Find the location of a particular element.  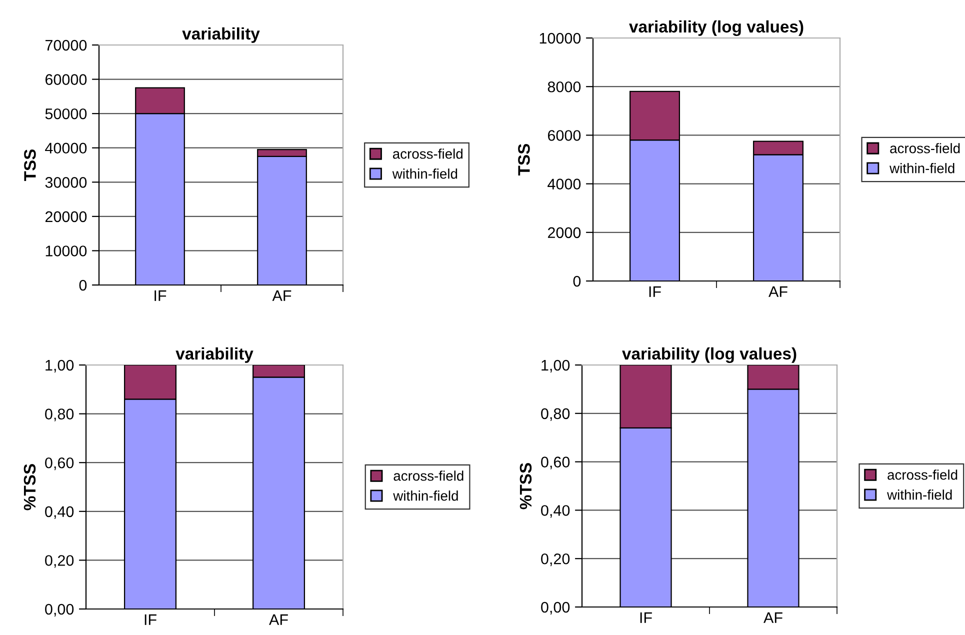

y-tick-label: 50000 is located at coordinates (66, 114).